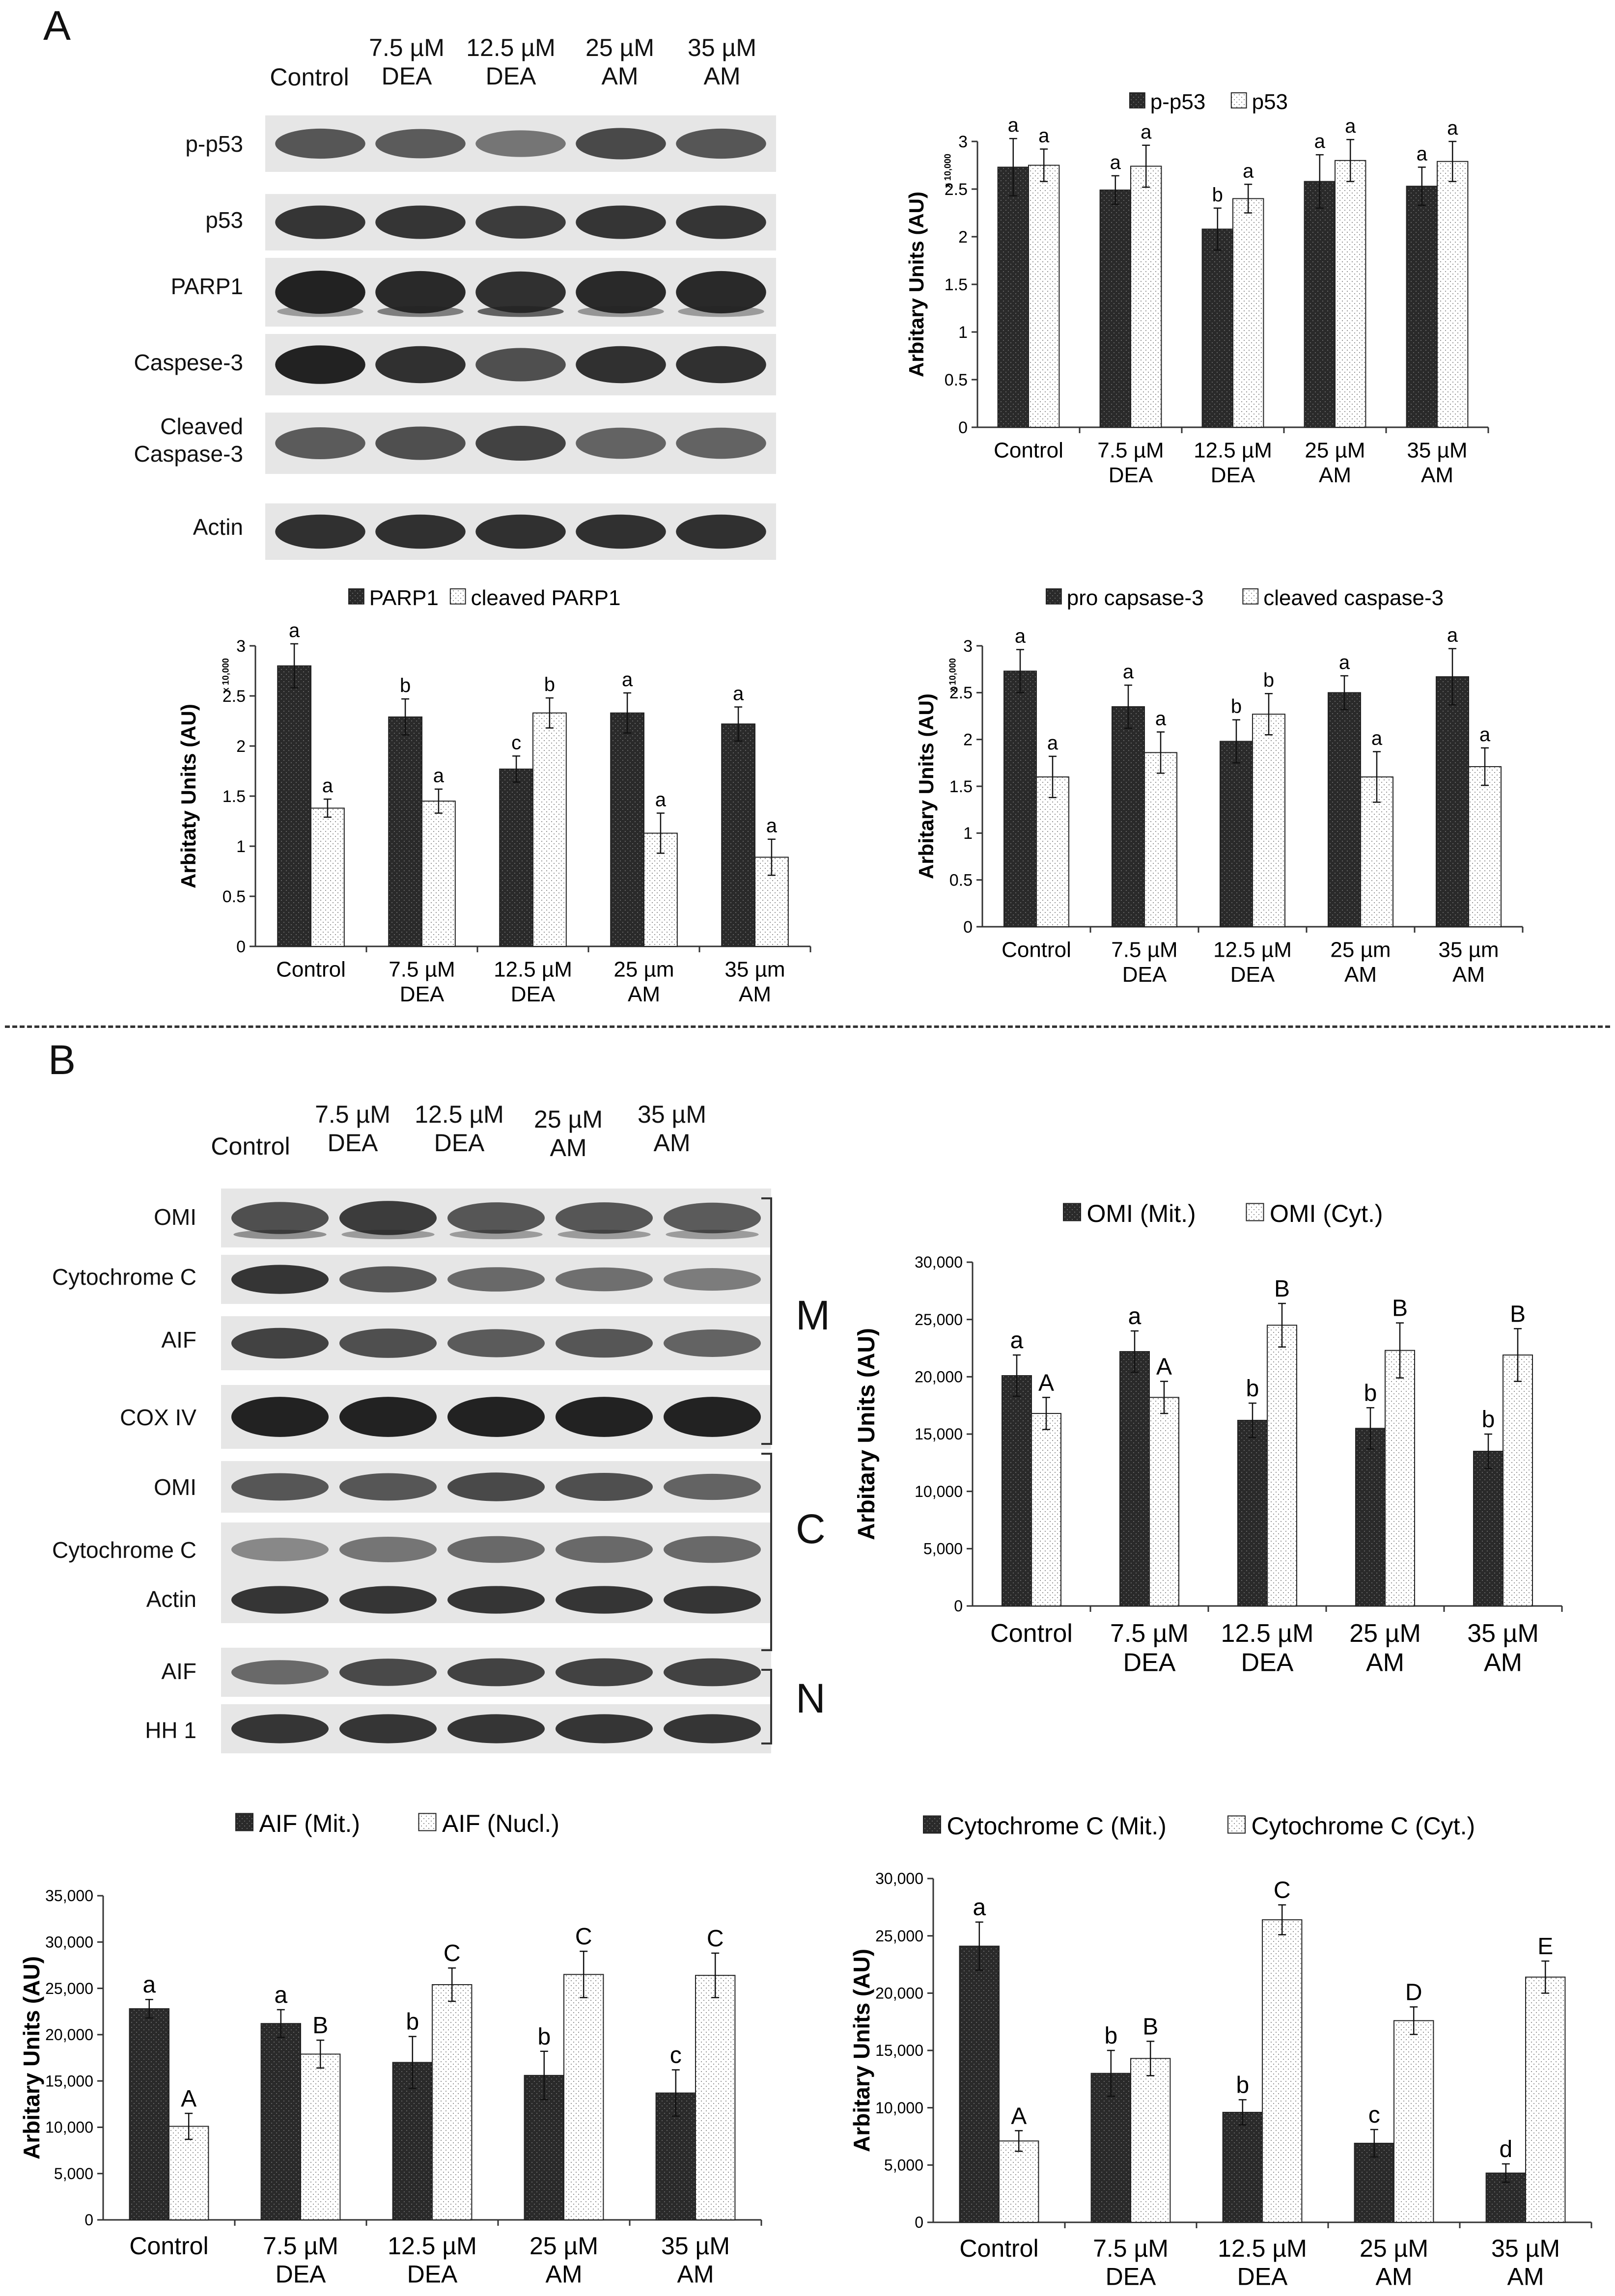 This screenshot has height=2296, width=1615. Describe the element at coordinates (811, 1698) in the screenshot. I see `fraction-label-n: N` at that location.